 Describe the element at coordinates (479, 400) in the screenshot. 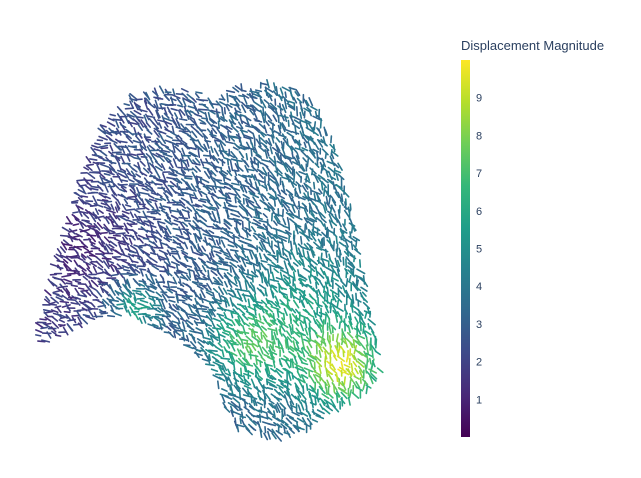

I see `colorbar-tick-label: 1` at that location.